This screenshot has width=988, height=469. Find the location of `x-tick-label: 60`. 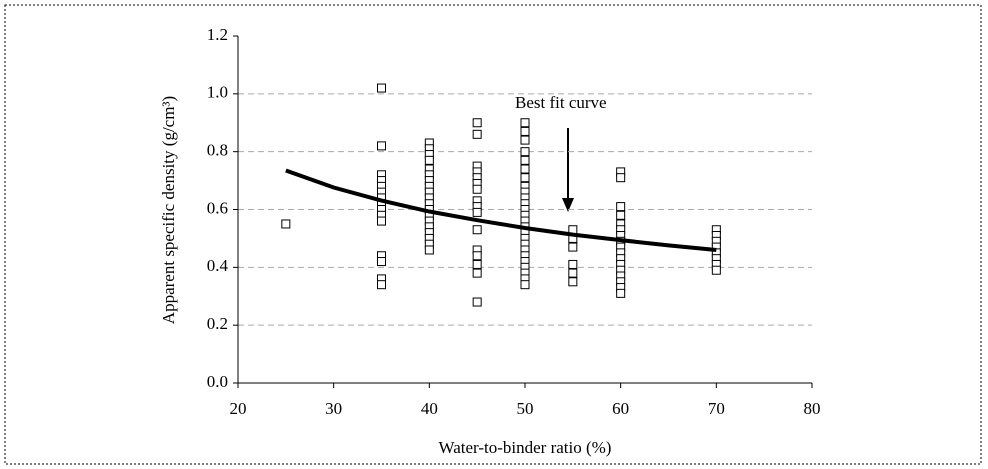

x-tick-label: 60 is located at coordinates (620, 408).